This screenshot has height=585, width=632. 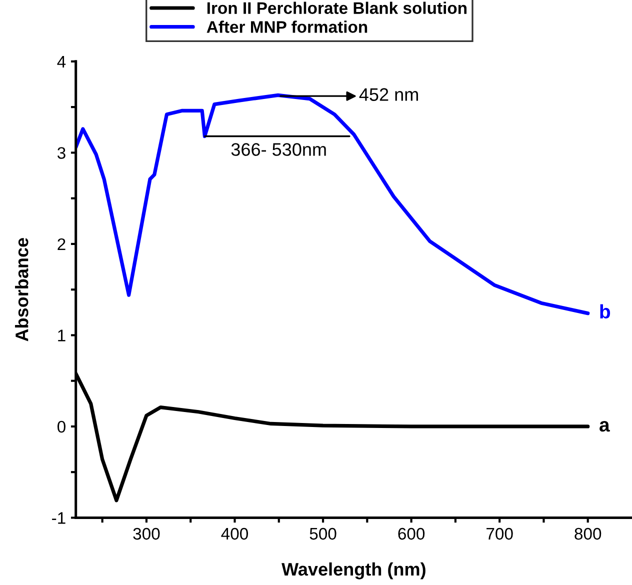 I want to click on y-tick-label: -1, so click(x=59, y=518).